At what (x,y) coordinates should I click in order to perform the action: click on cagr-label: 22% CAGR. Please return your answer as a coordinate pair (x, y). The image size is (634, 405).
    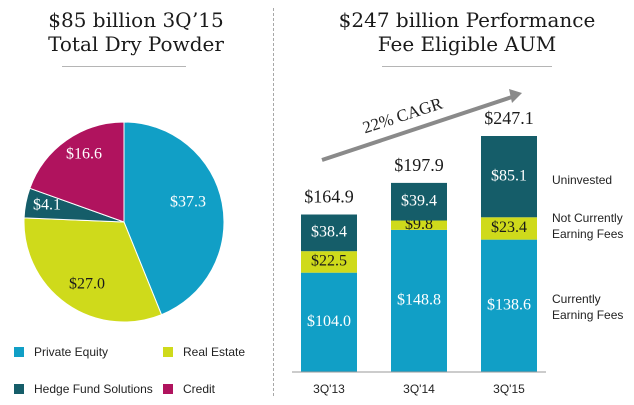
    Looking at the image, I should click on (402, 115).